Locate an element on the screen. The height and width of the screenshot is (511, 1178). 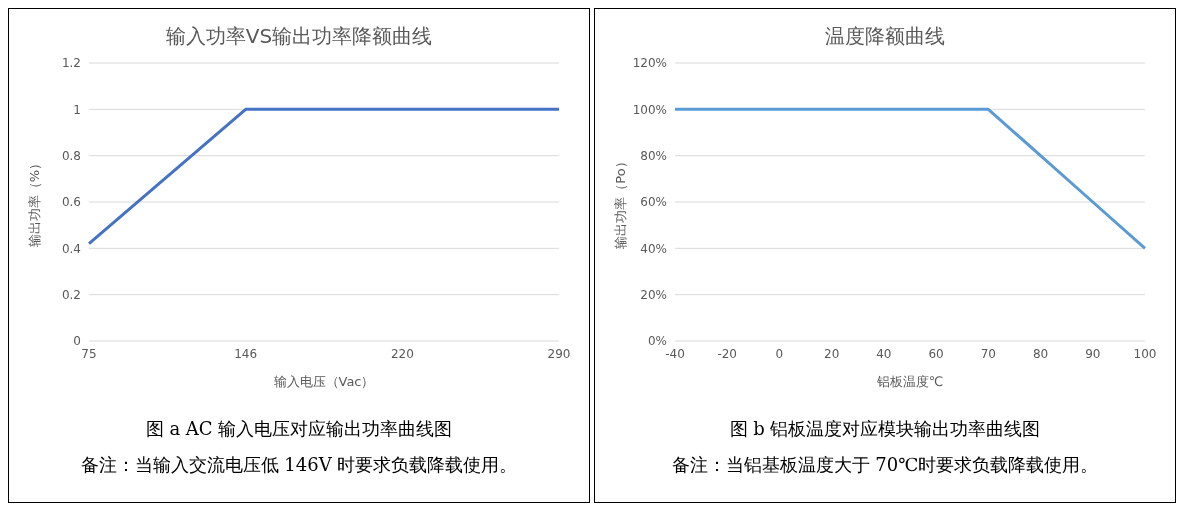
y-tick-label: 0.2 is located at coordinates (71, 294).